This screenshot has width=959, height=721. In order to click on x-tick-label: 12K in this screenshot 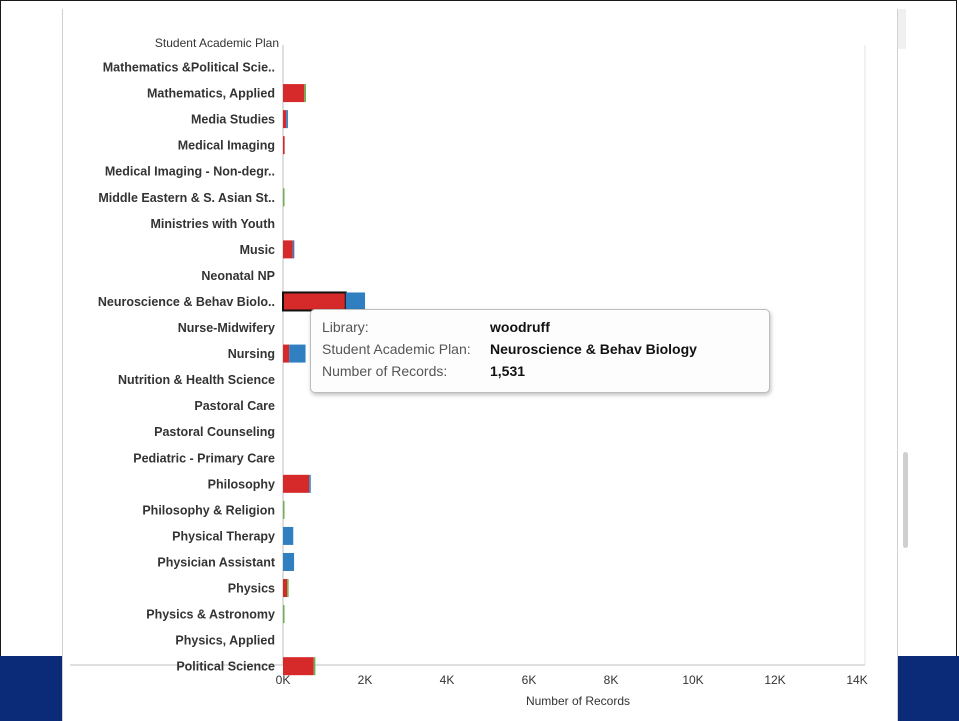, I will do `click(774, 680)`.